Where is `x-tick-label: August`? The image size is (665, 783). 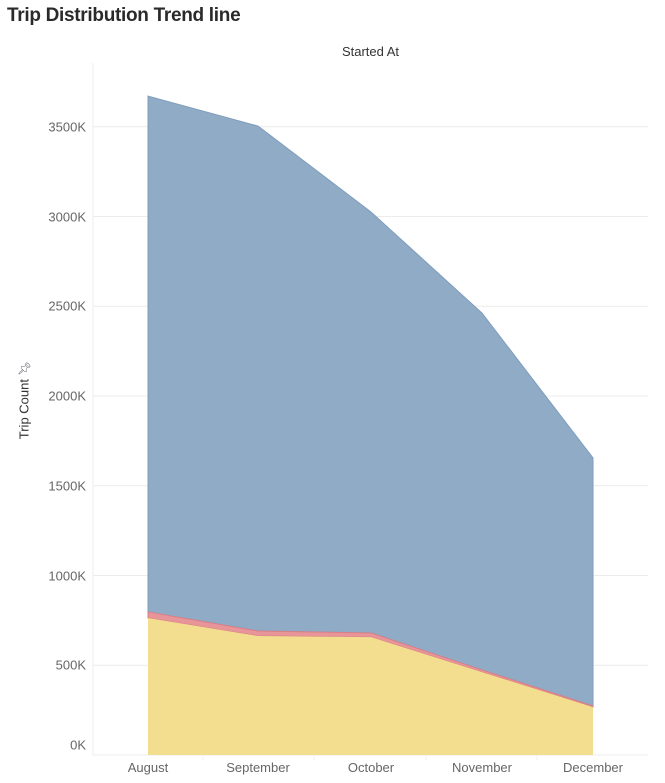 x-tick-label: August is located at coordinates (148, 767).